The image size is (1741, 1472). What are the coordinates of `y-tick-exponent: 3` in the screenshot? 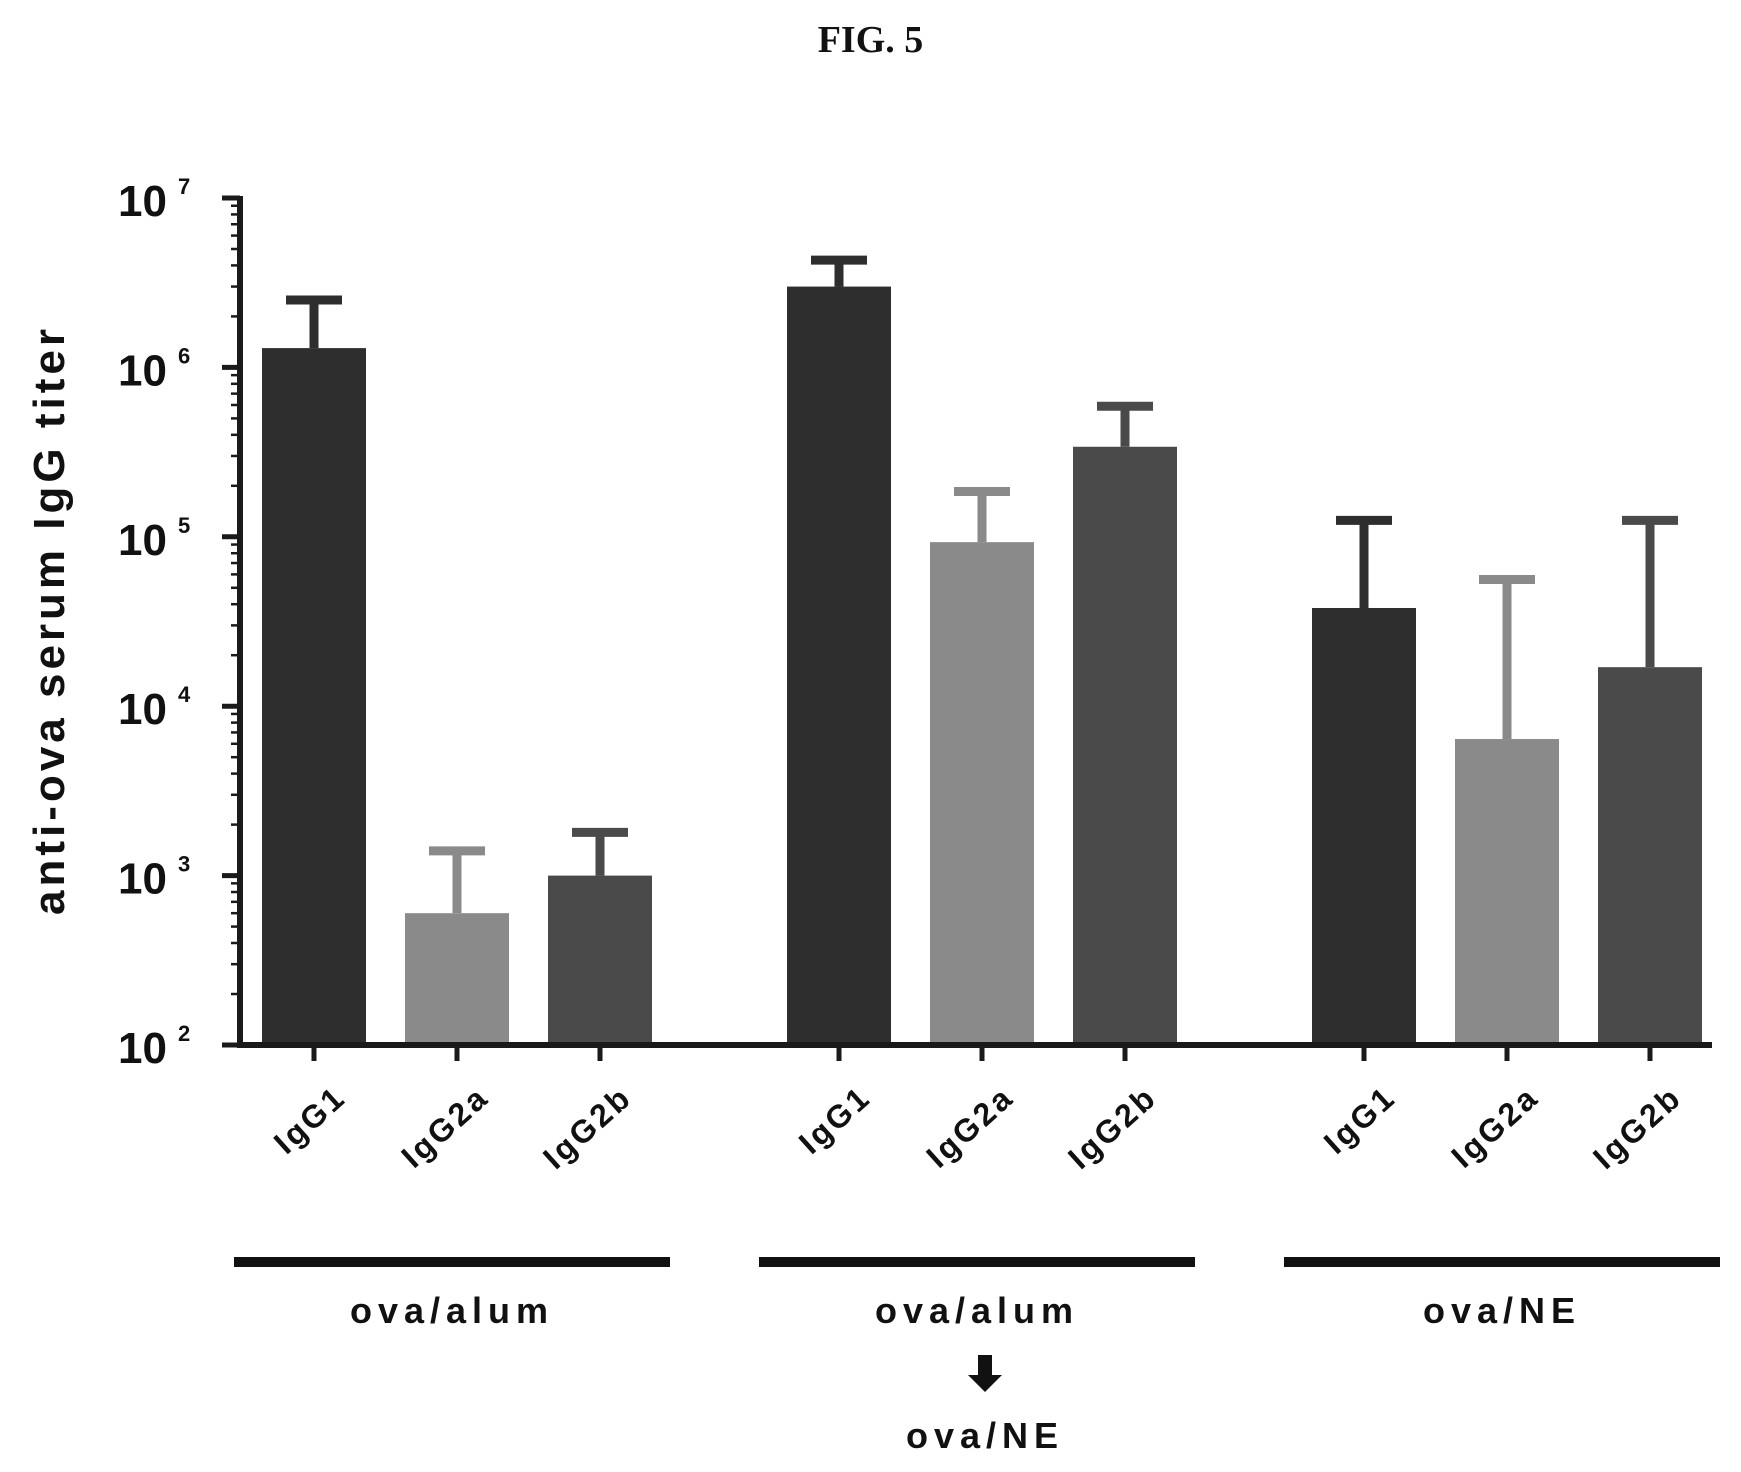 It's located at (184, 864).